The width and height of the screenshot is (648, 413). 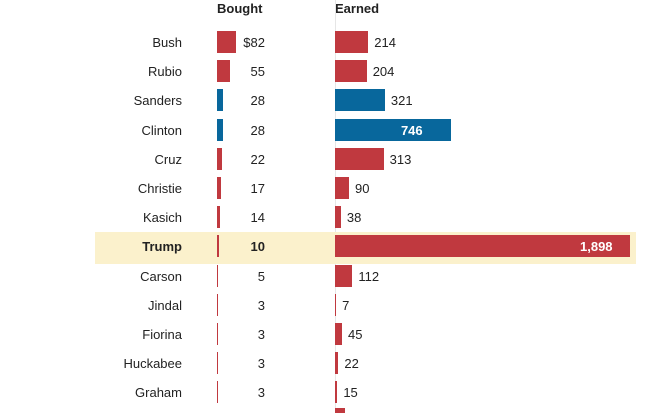 I want to click on row-fiorina: Fiorina 3 45, so click(x=324, y=335).